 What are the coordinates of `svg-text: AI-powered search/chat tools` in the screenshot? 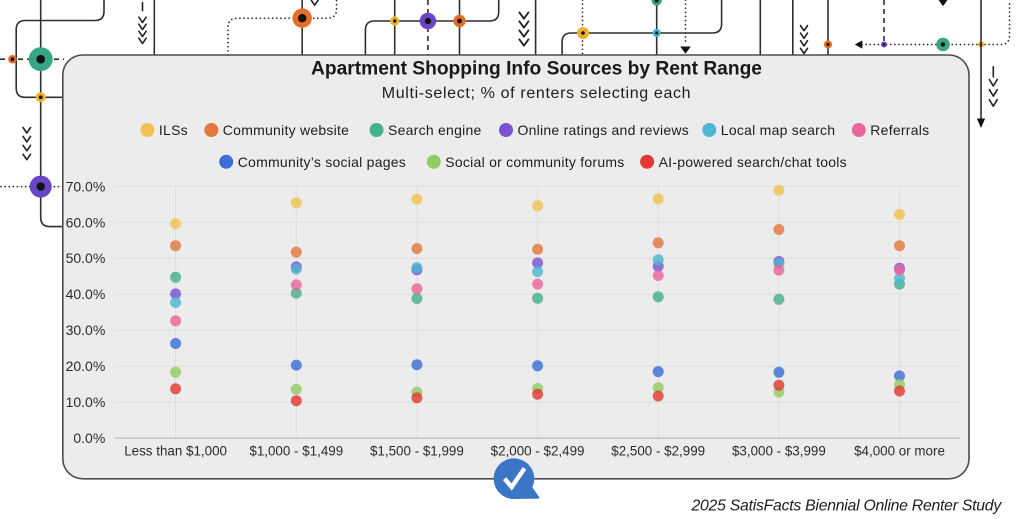 It's located at (753, 162).